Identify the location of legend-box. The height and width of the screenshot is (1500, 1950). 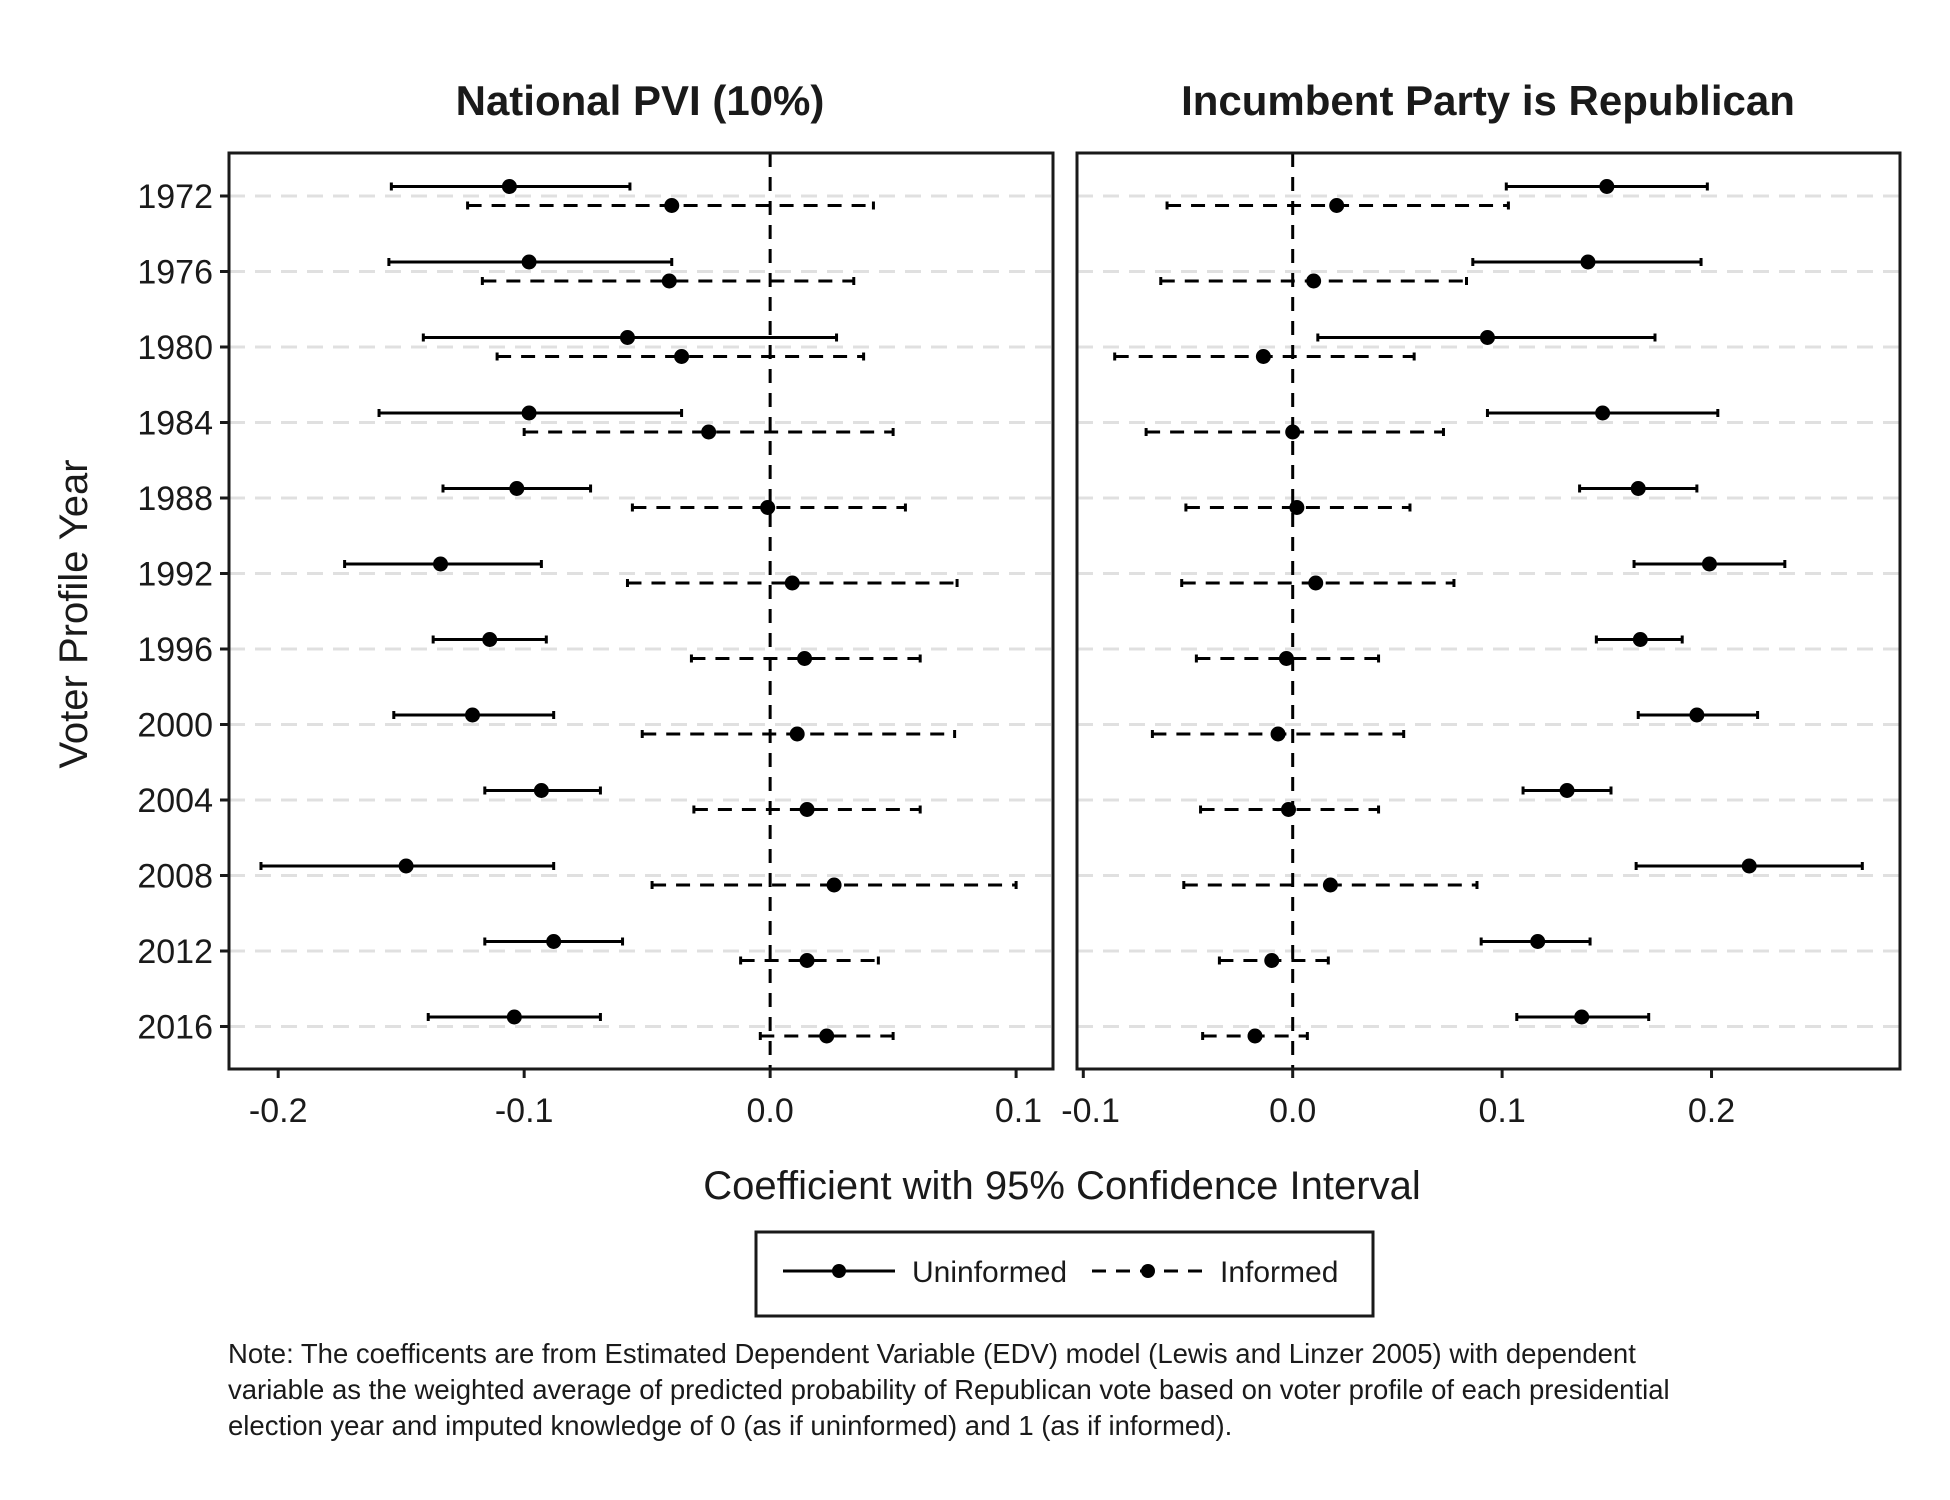
(1064, 1274).